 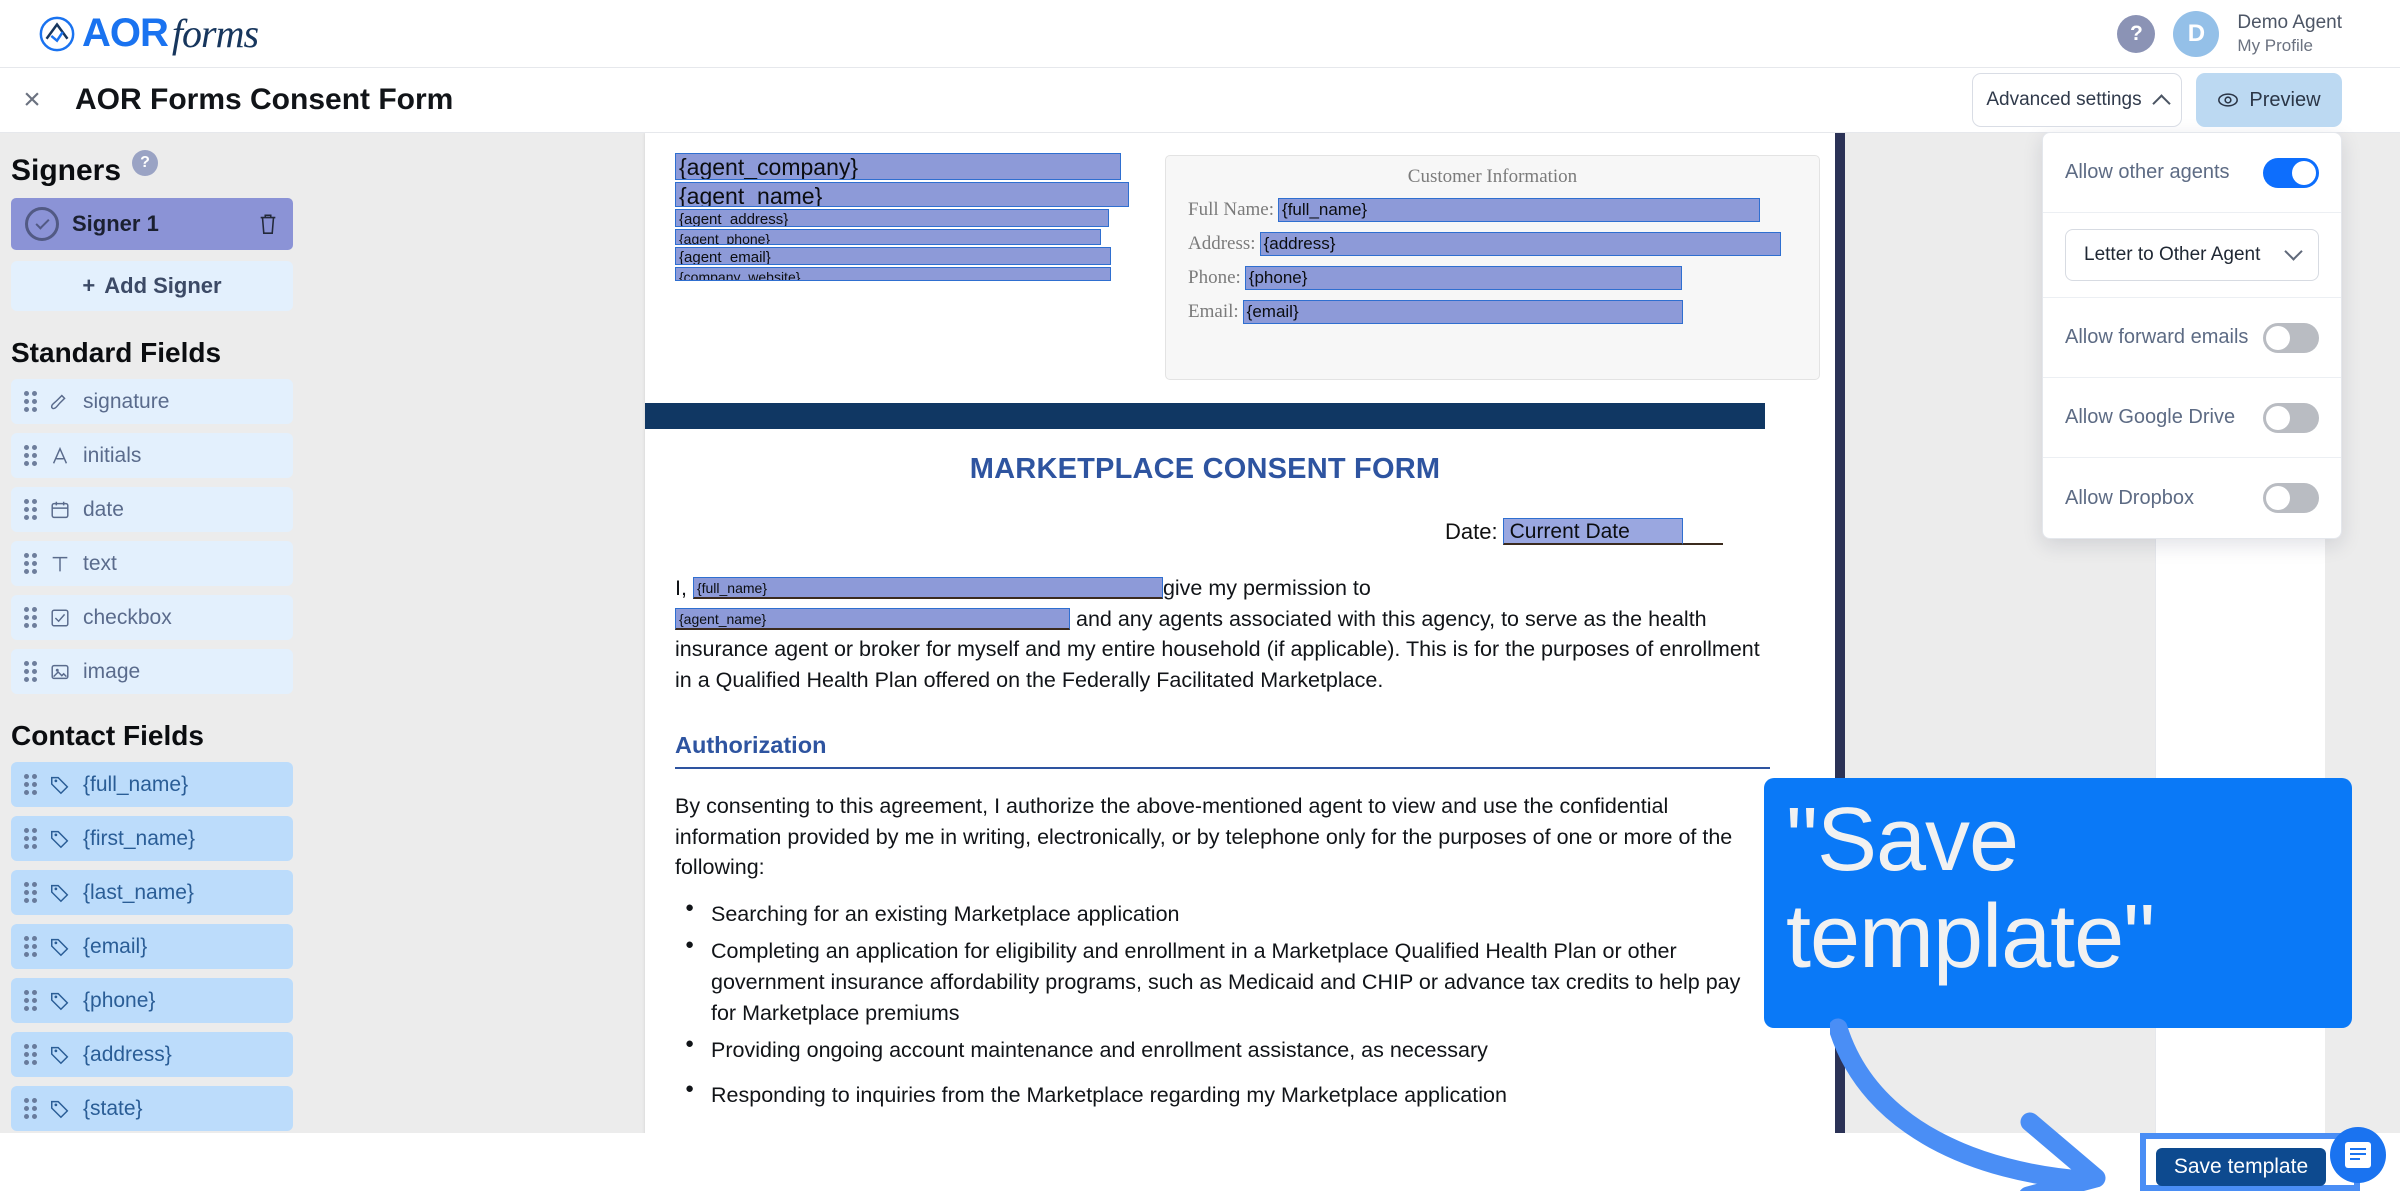 What do you see at coordinates (148, 33) in the screenshot?
I see `app-logo: AOR forms` at bounding box center [148, 33].